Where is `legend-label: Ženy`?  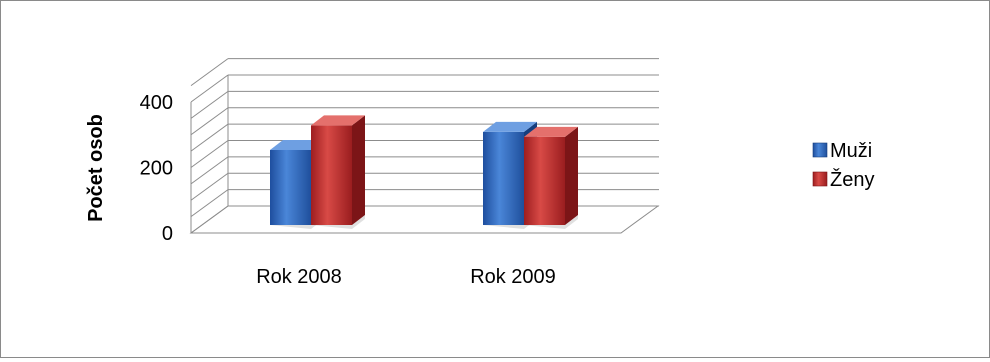
legend-label: Ženy is located at coordinates (852, 179).